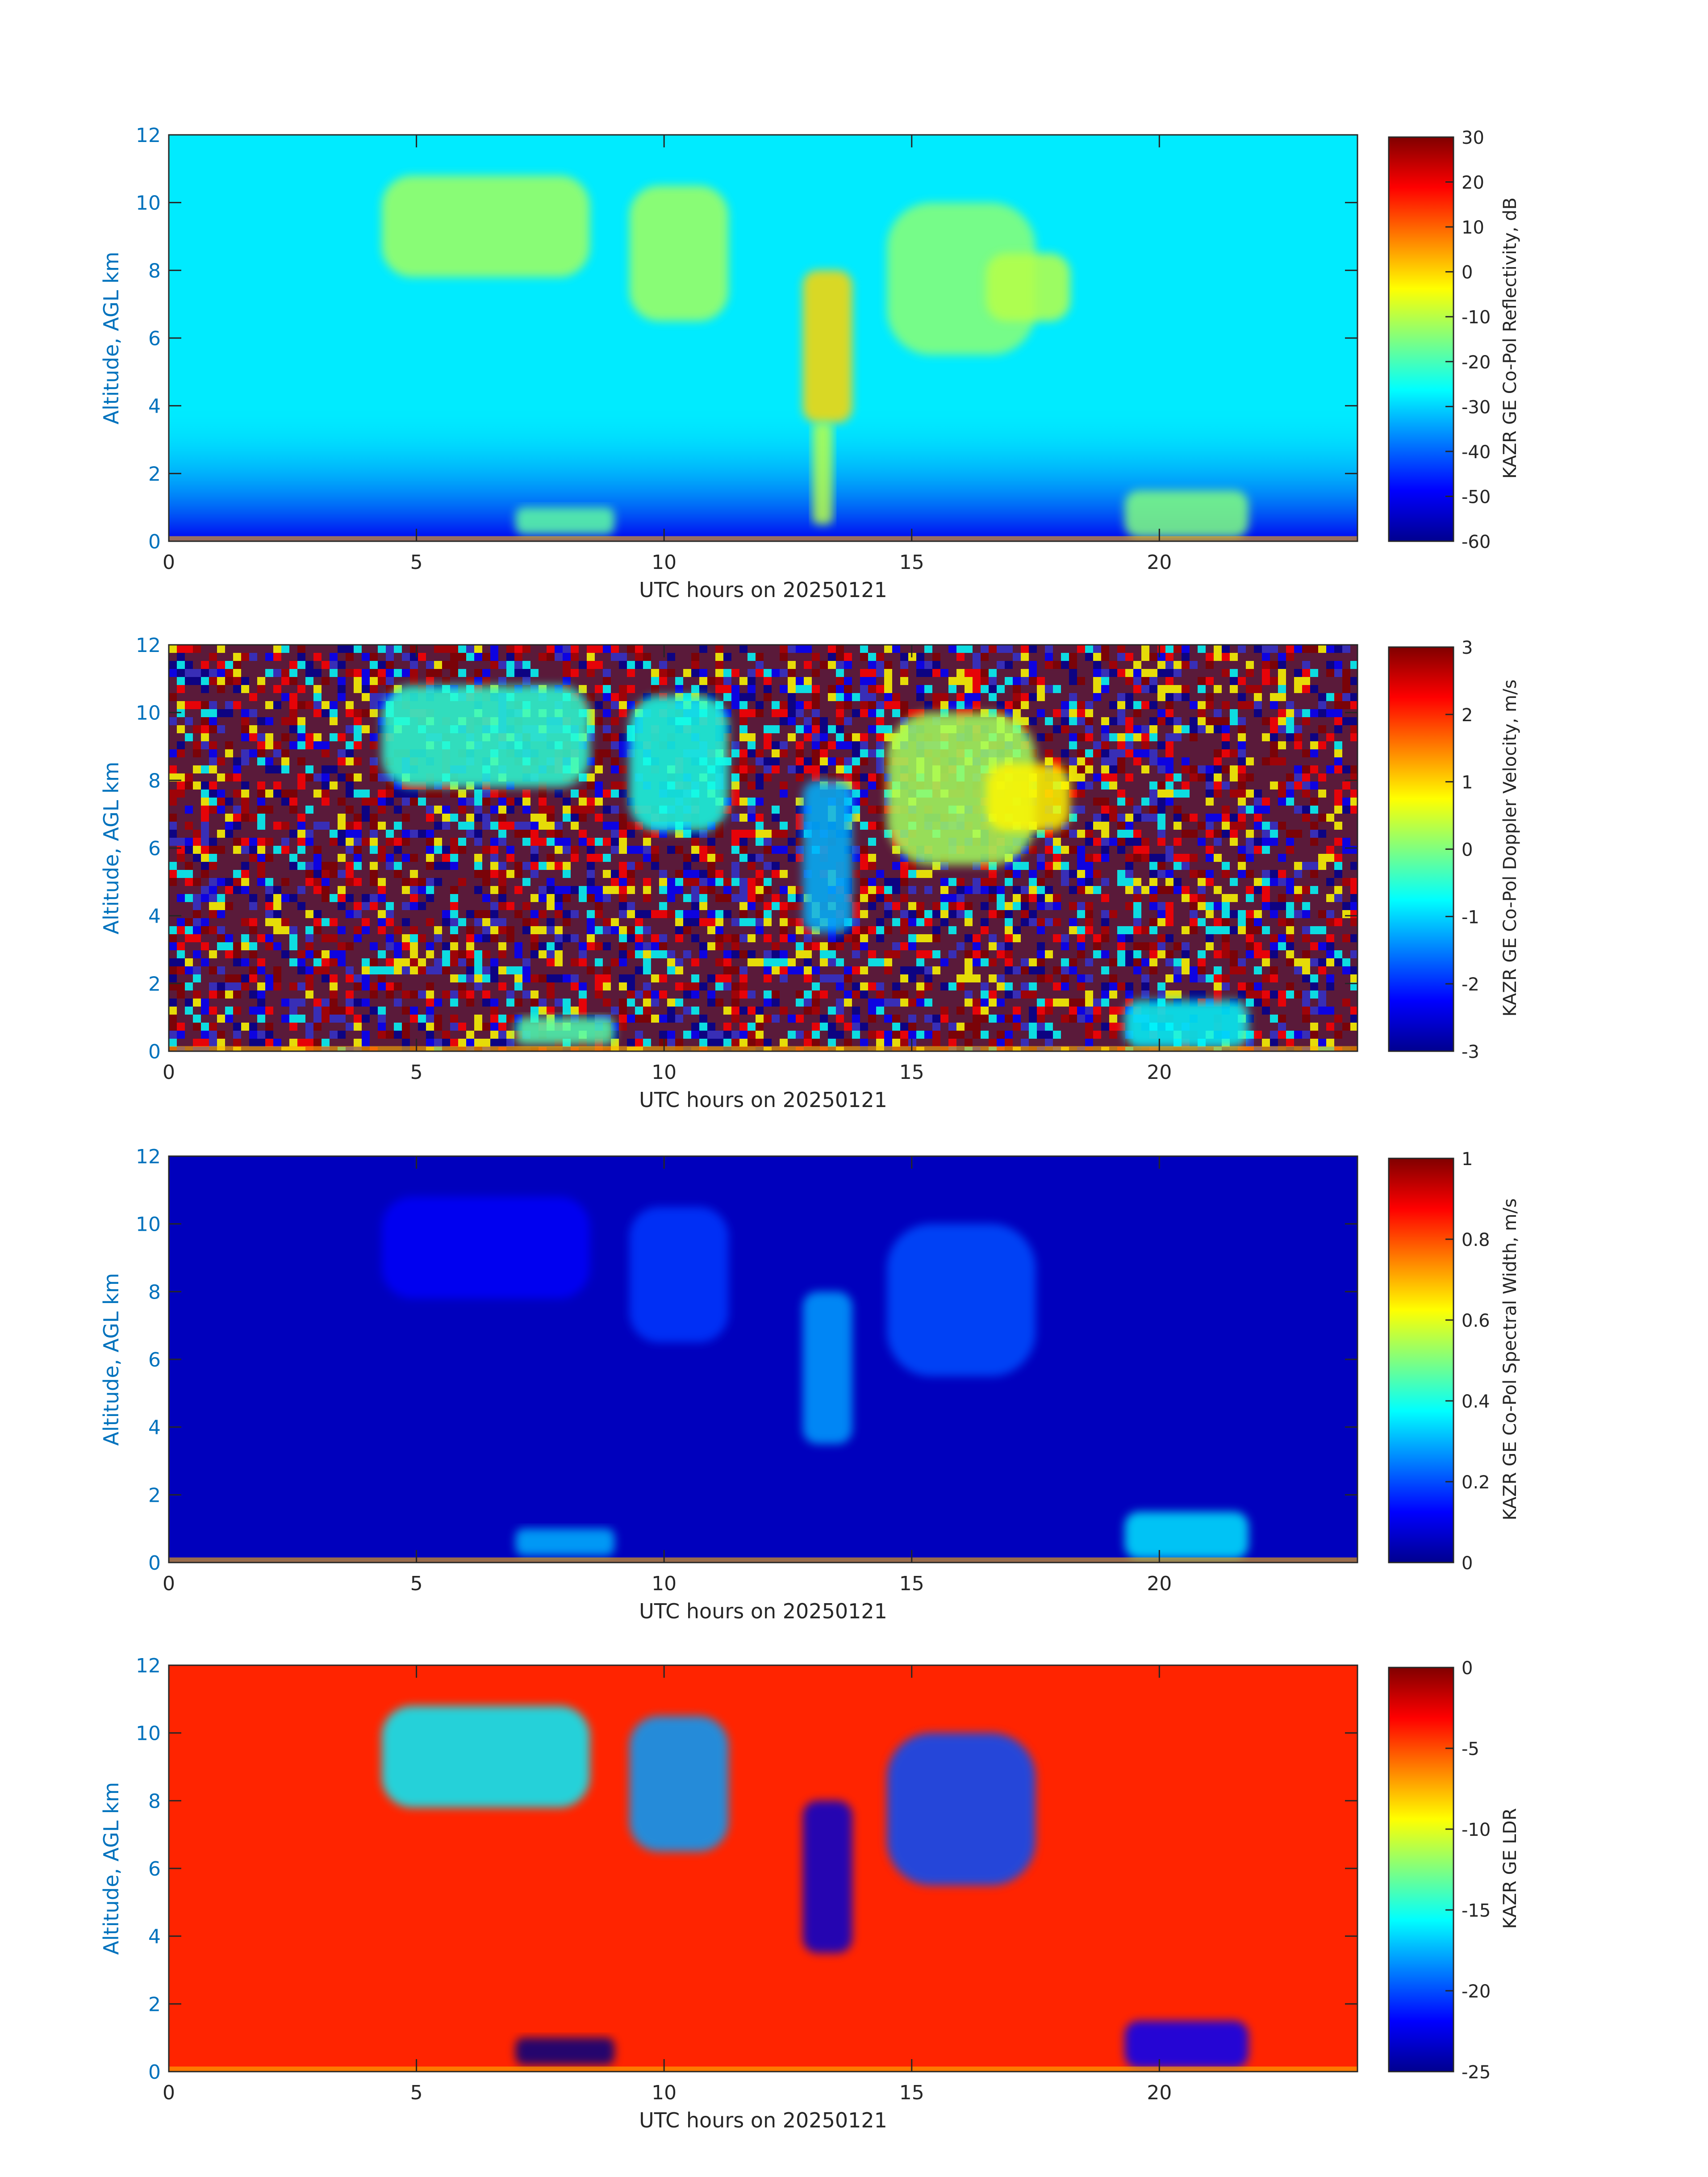 This screenshot has height=2177, width=1708. Describe the element at coordinates (827, 1877) in the screenshot. I see `cloud-feature` at that location.